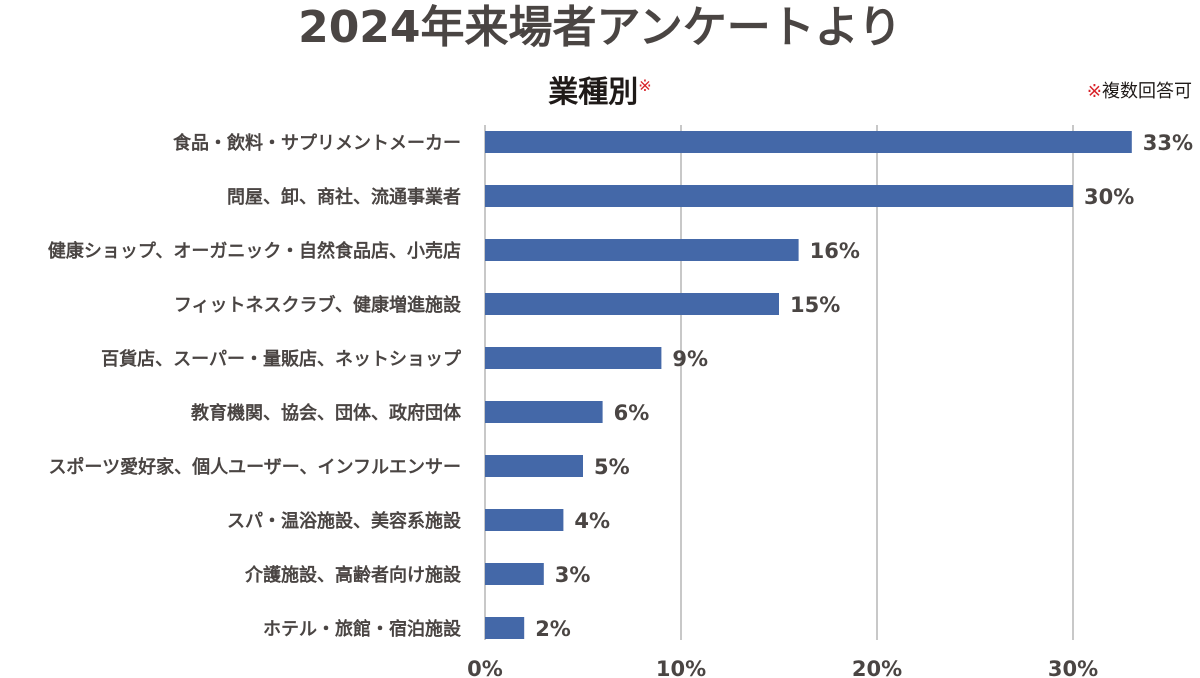 This screenshot has width=1200, height=678. Describe the element at coordinates (553, 629) in the screenshot. I see `data-label: 2%` at that location.